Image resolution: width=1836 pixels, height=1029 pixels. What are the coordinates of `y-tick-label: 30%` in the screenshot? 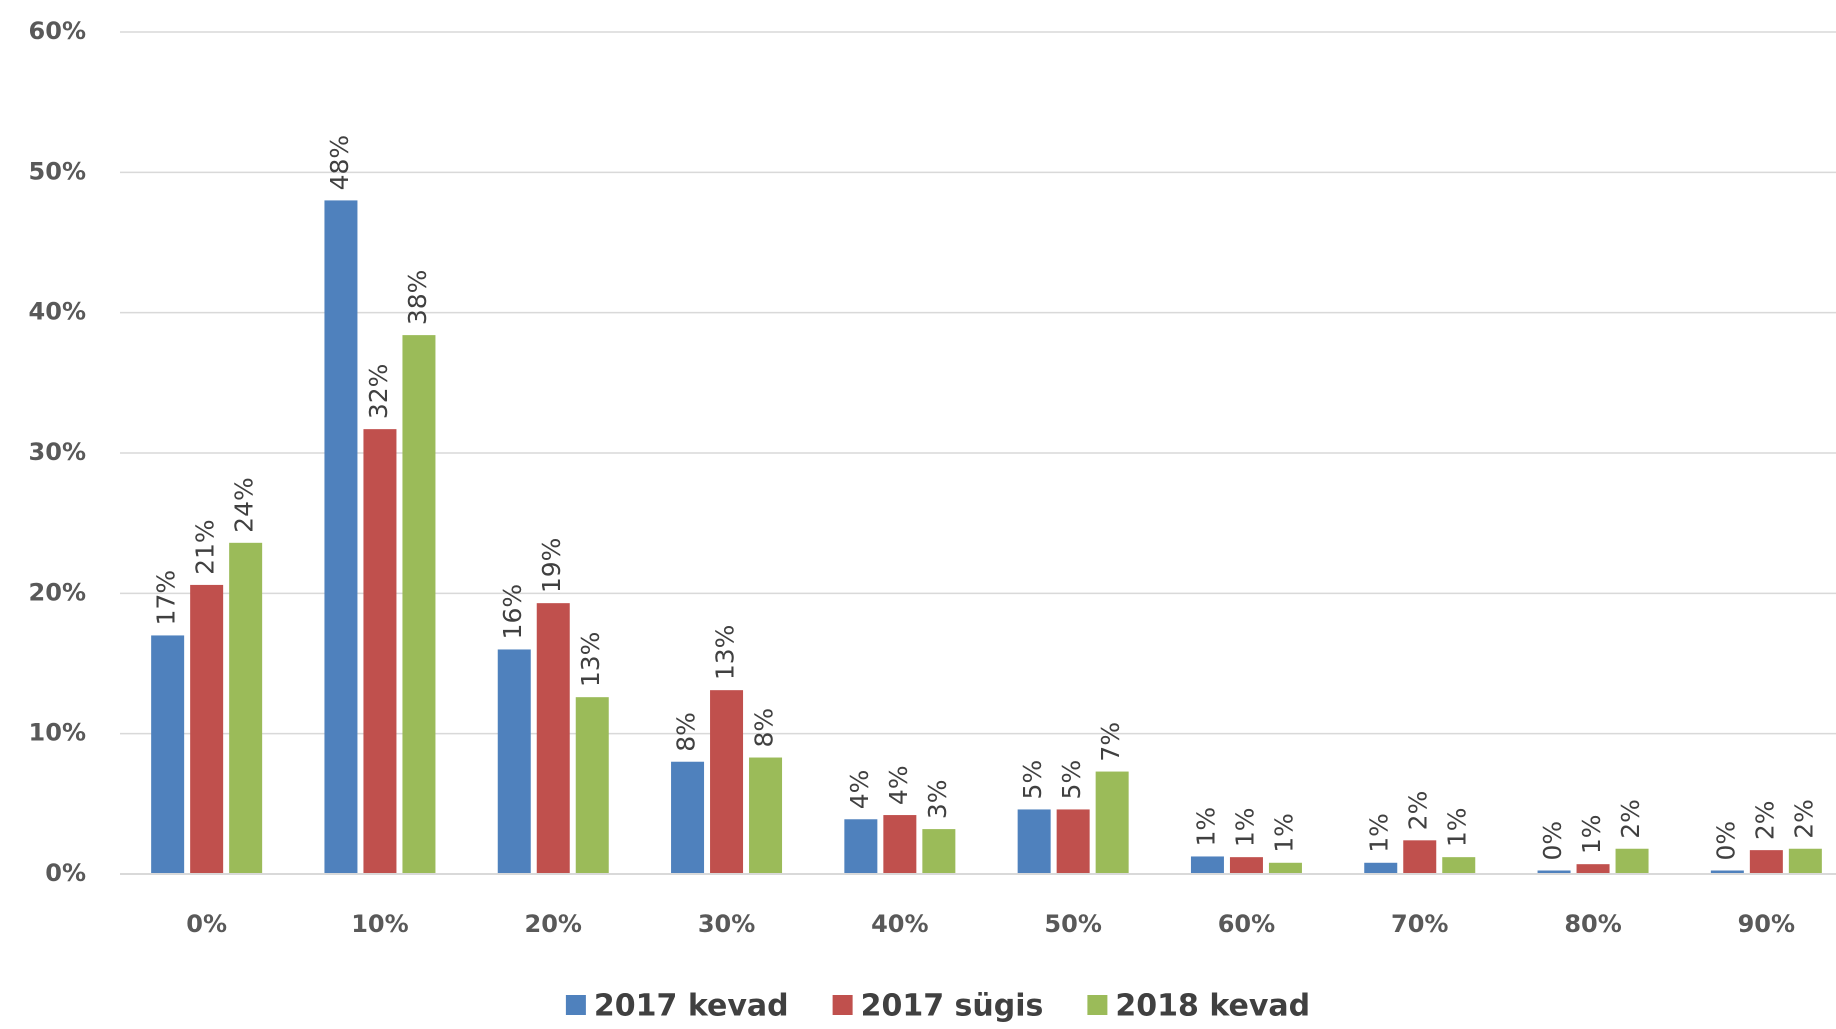 It's located at (57, 452).